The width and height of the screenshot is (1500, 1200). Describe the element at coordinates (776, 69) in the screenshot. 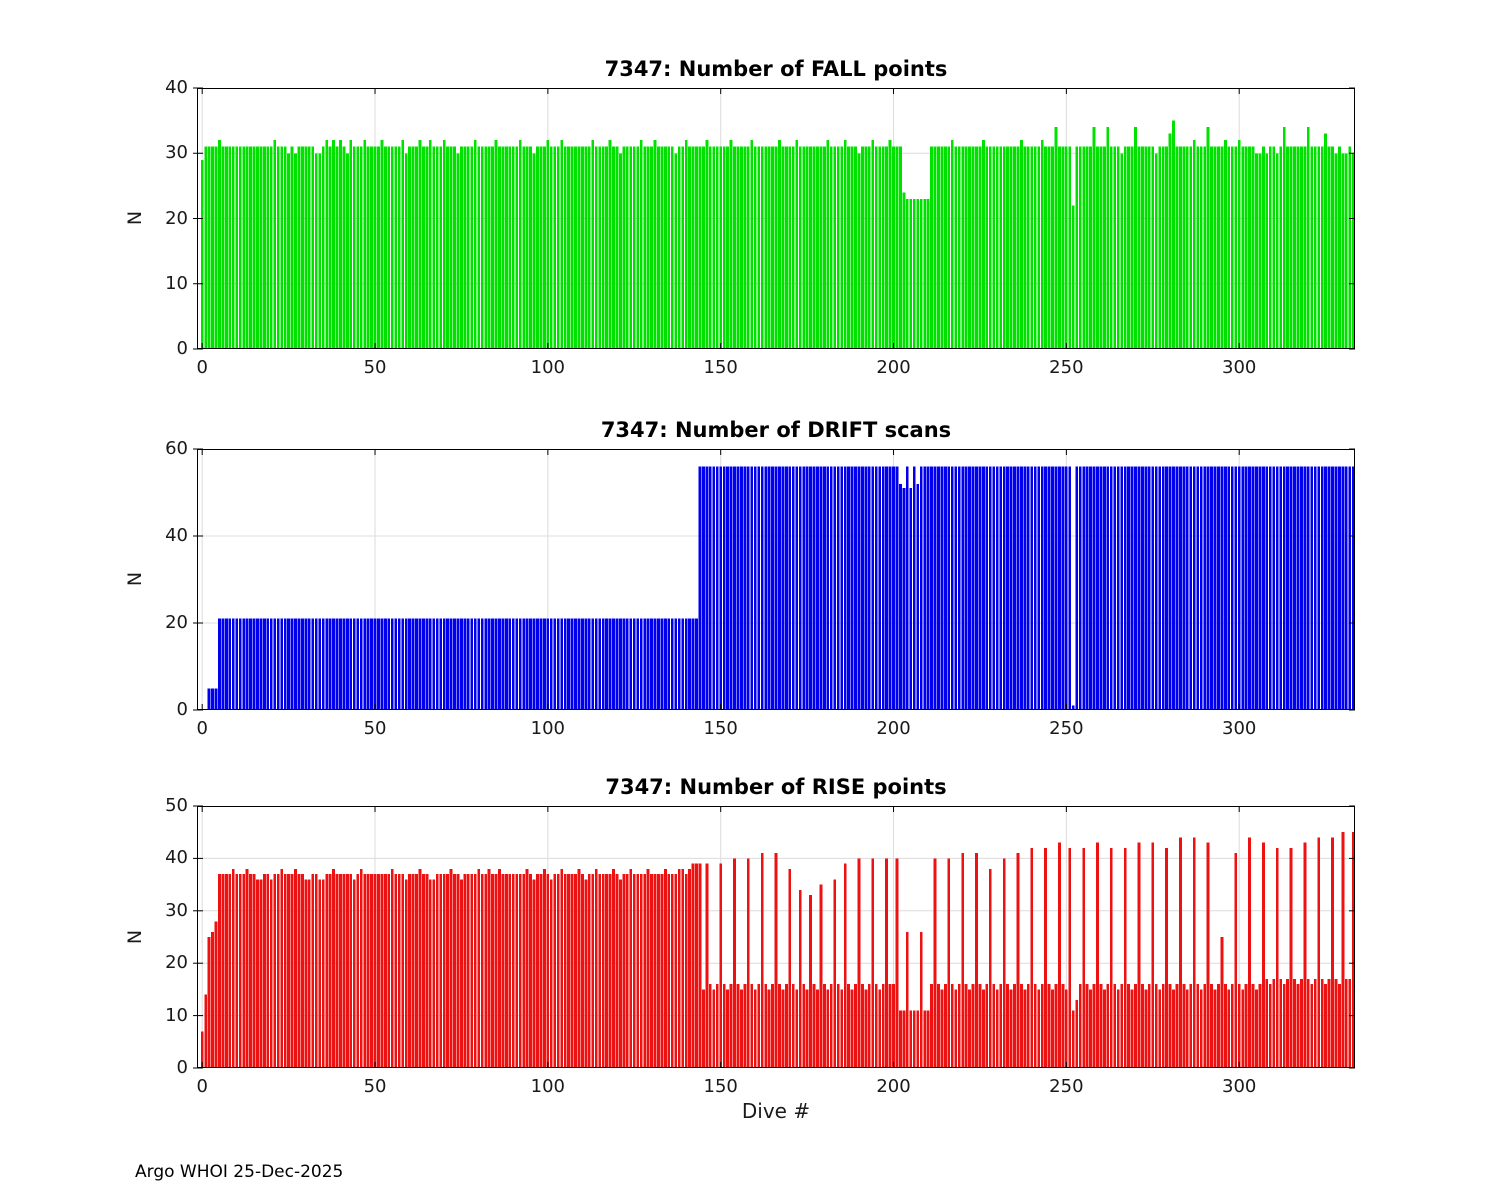

I see `fall-chart-title: 7347: Number of FALL points` at that location.